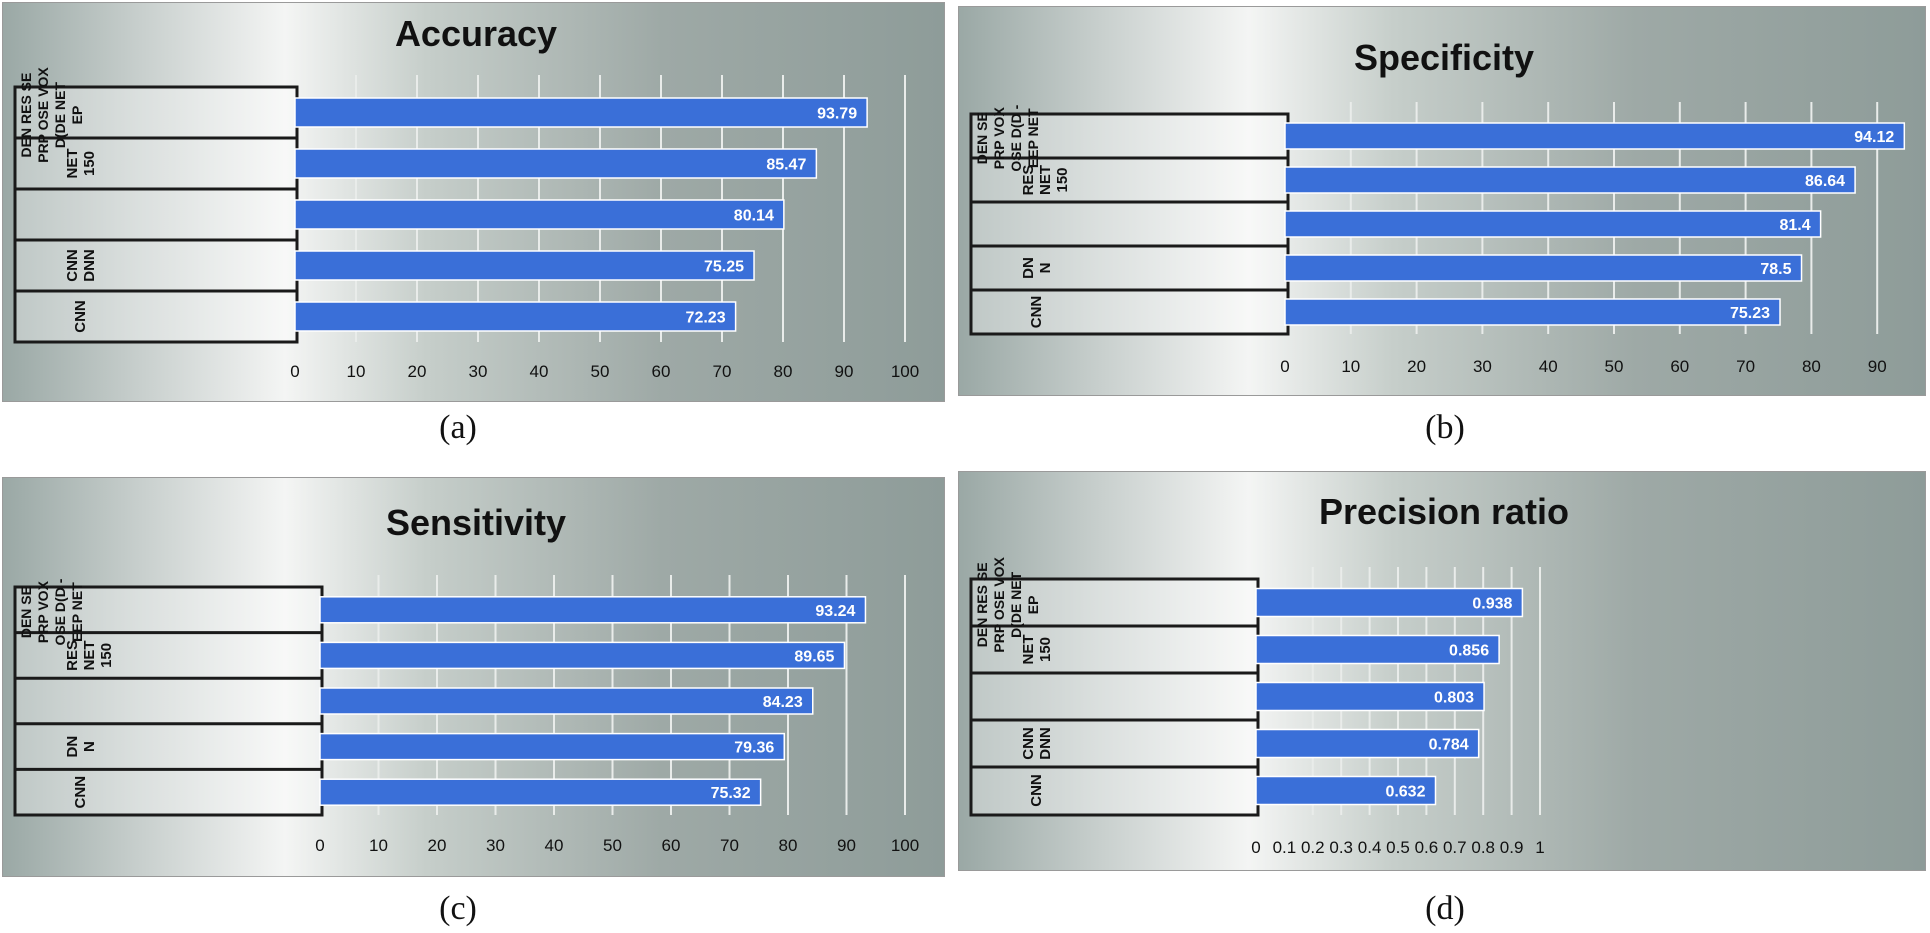 The image size is (1930, 933). What do you see at coordinates (1512, 847) in the screenshot?
I see `x-tick-label: 0.9` at bounding box center [1512, 847].